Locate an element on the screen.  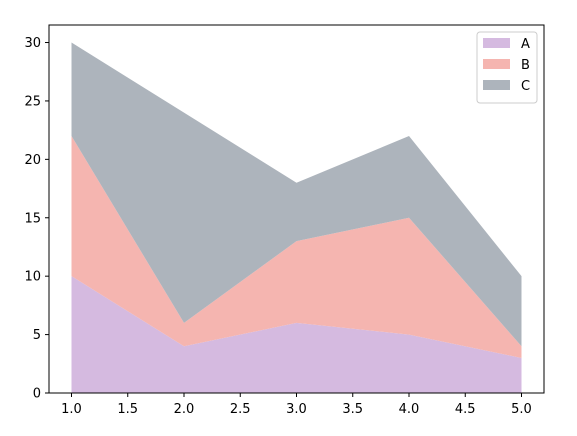
y-tick-label: 30 is located at coordinates (32, 43).